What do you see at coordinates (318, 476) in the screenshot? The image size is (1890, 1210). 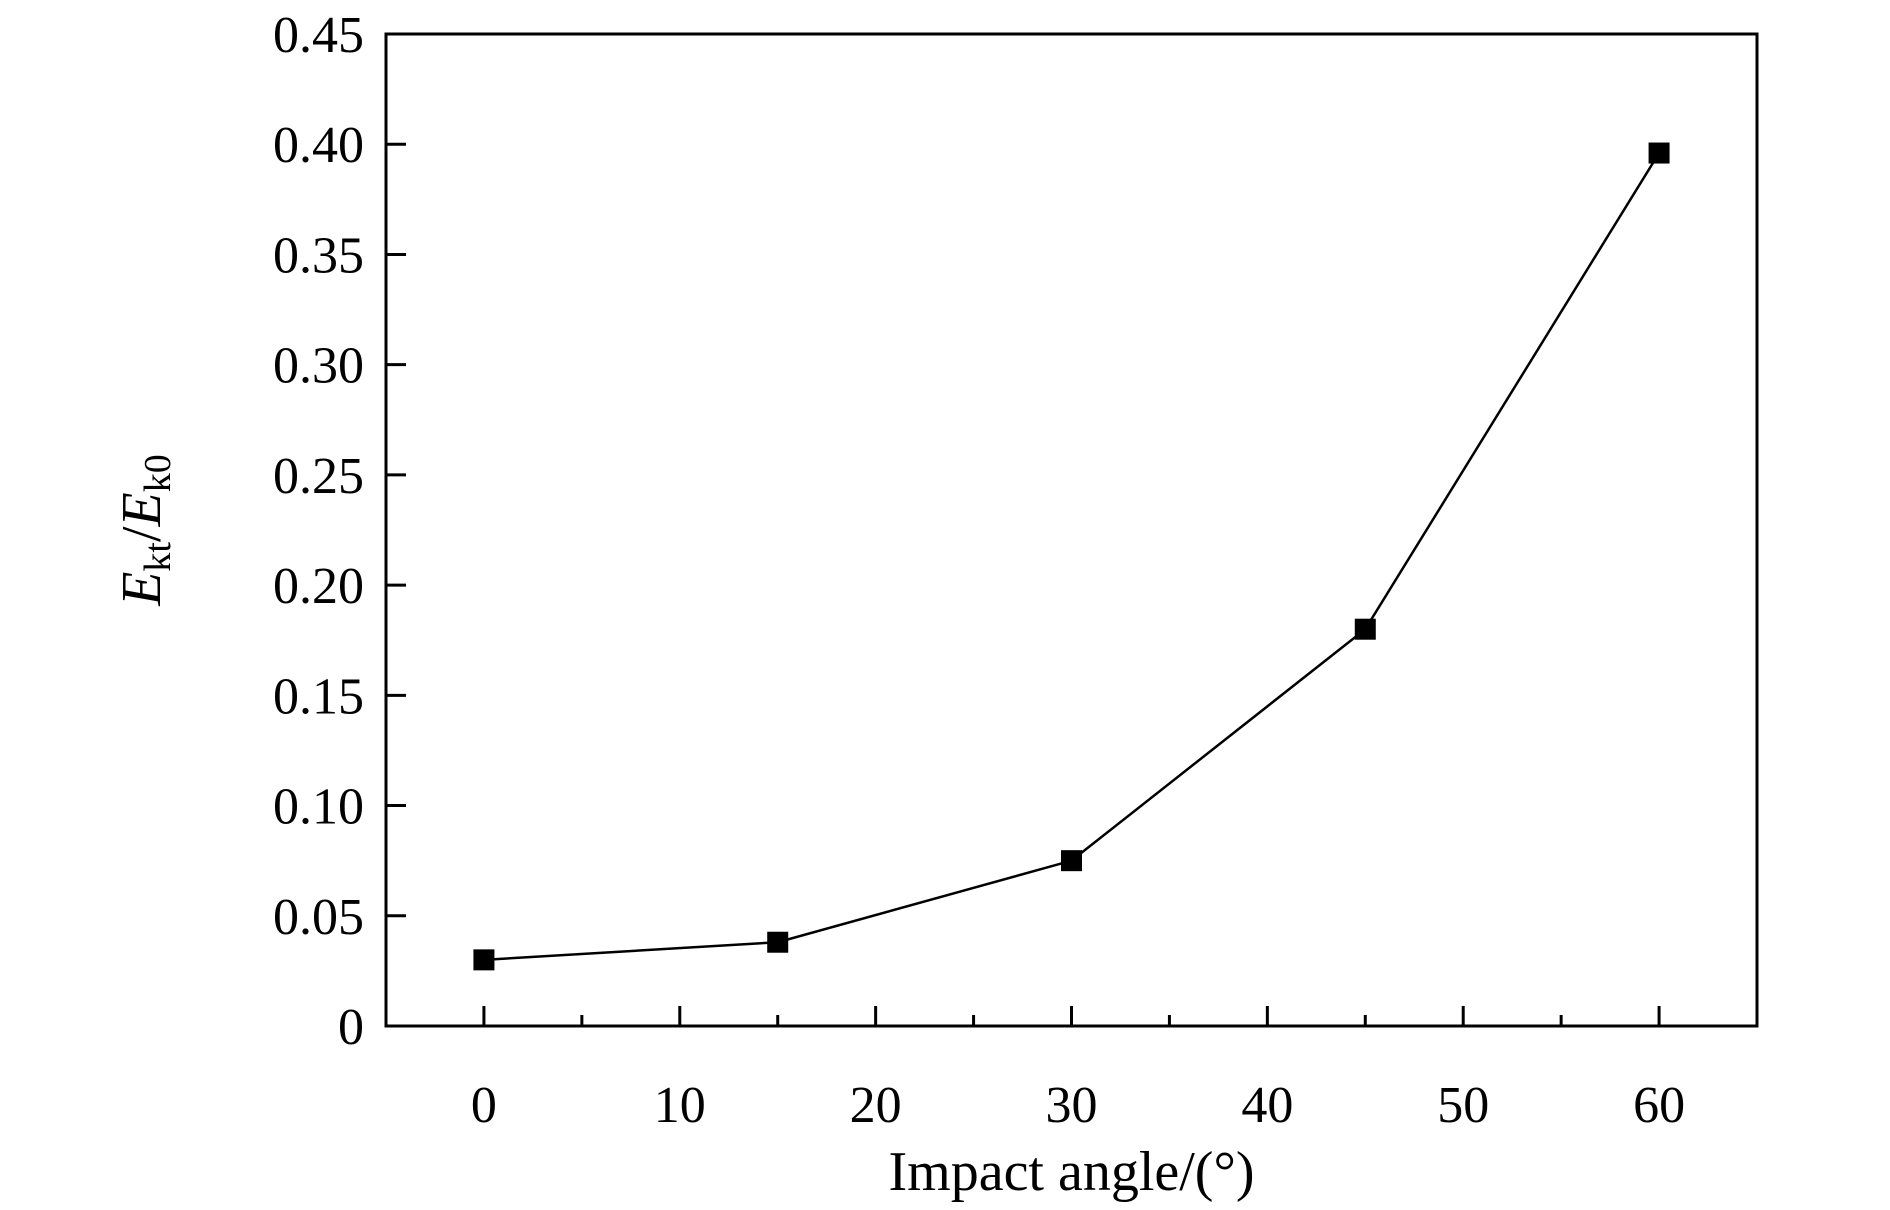 I see `y-tick-label: 0.25` at bounding box center [318, 476].